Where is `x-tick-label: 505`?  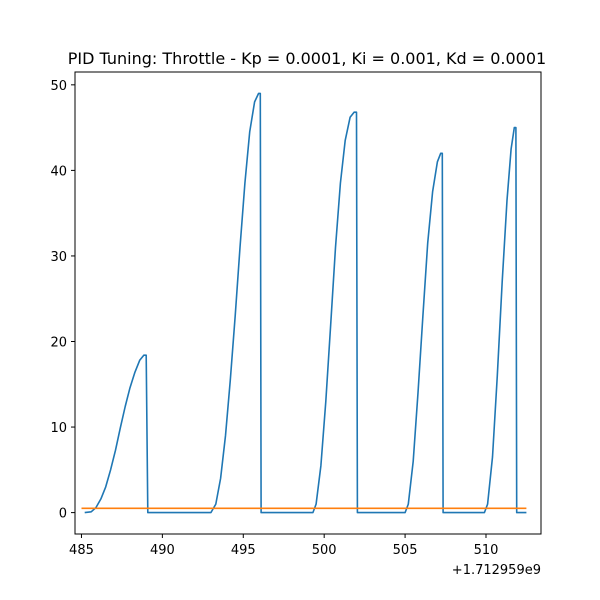 x-tick-label: 505 is located at coordinates (405, 550).